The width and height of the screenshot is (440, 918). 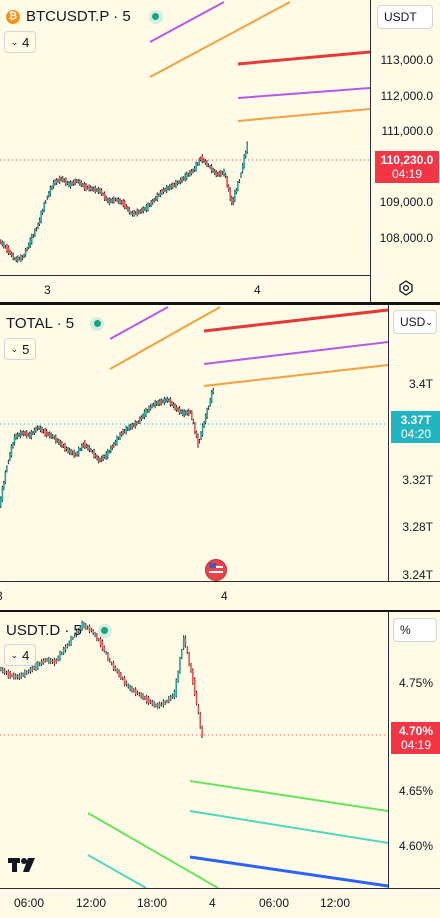 I want to click on drawing-line-cyan, so click(x=288, y=827).